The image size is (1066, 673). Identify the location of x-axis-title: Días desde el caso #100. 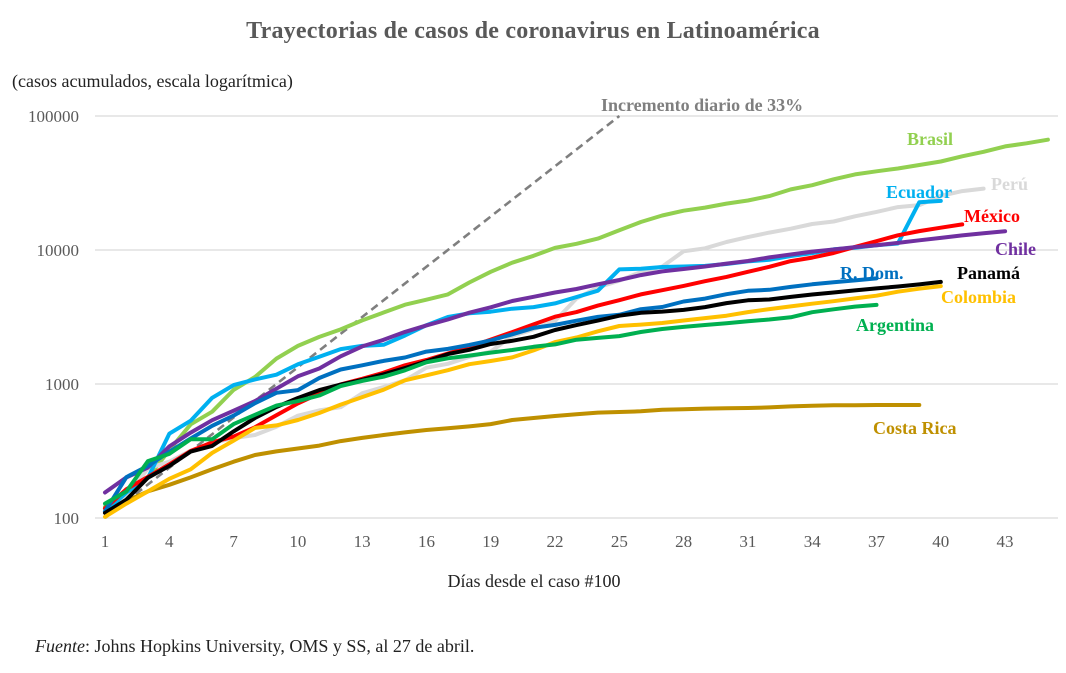
(534, 581).